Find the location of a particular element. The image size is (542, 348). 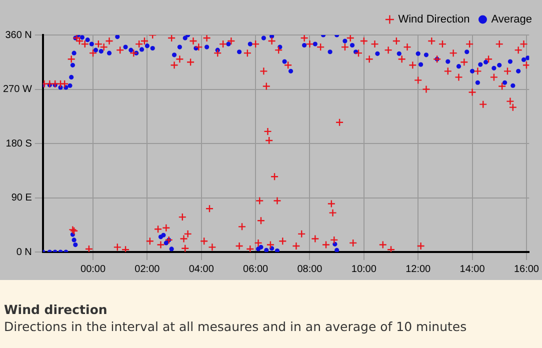

text: Directions in the interval at all mesaures and in an average of 10 minutes is located at coordinates (236, 326).